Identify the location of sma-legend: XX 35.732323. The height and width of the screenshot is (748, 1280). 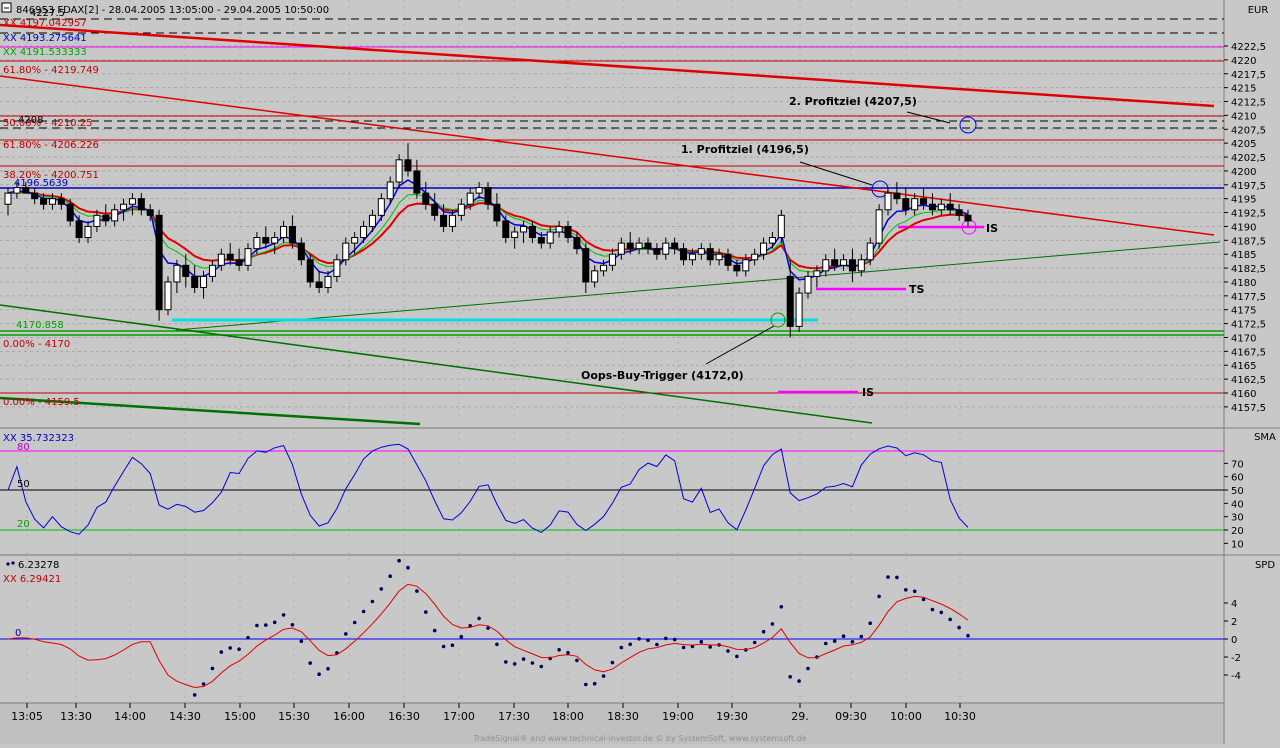
(38, 438).